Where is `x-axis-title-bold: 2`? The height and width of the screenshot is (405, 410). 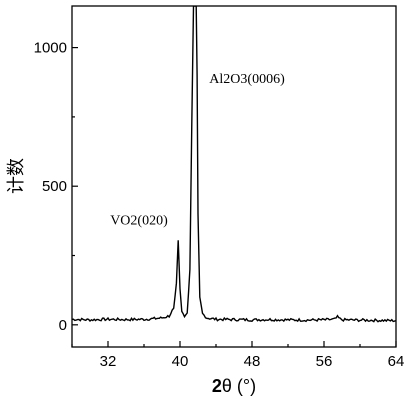 x-axis-title-bold: 2 is located at coordinates (217, 386).